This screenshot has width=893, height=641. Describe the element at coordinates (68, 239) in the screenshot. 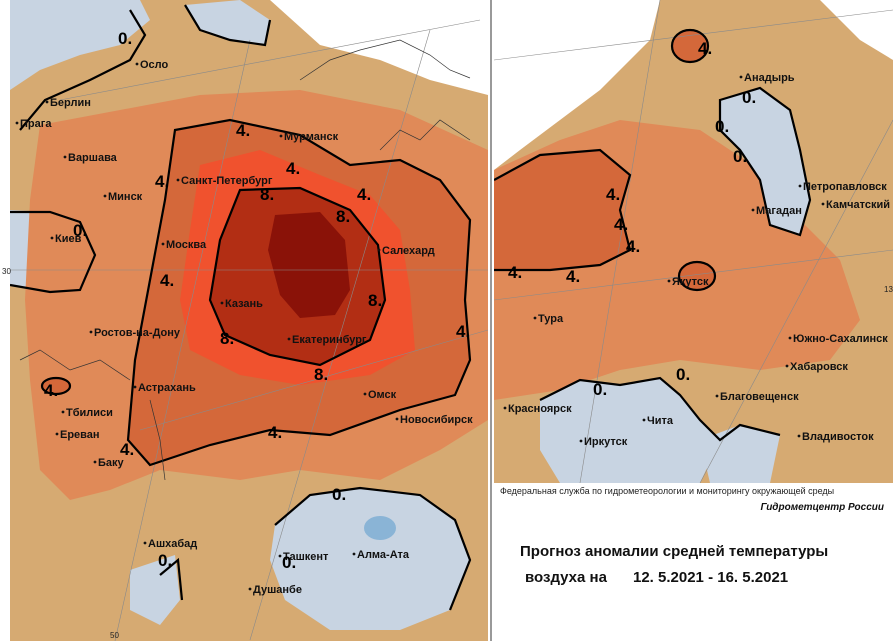

I see `city-label-kiev: Киев` at that location.